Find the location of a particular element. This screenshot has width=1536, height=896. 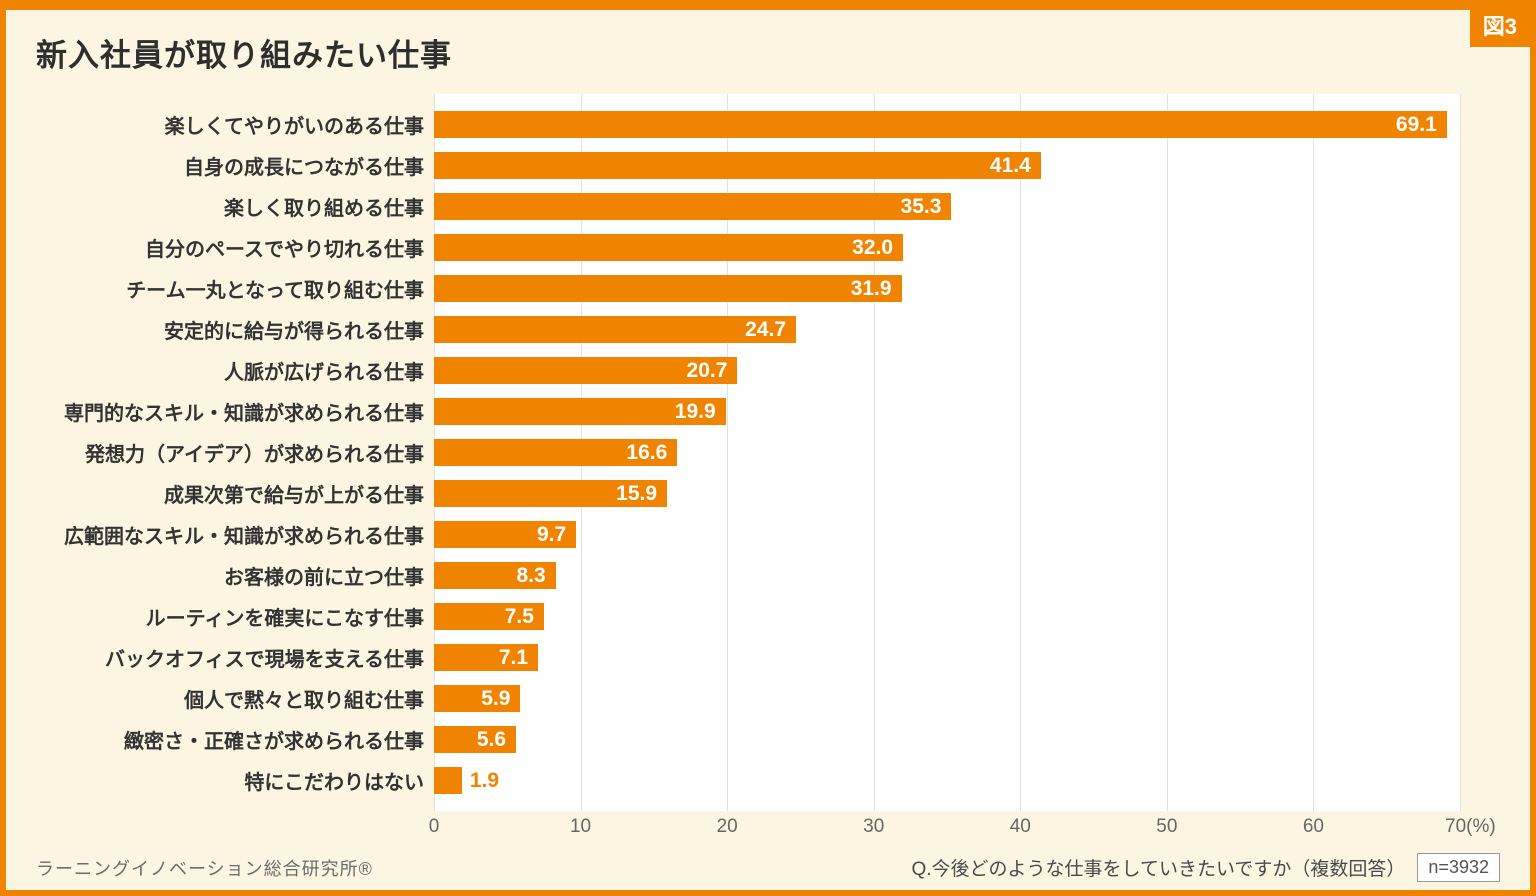

bar-value: 41.4 is located at coordinates (1010, 165).